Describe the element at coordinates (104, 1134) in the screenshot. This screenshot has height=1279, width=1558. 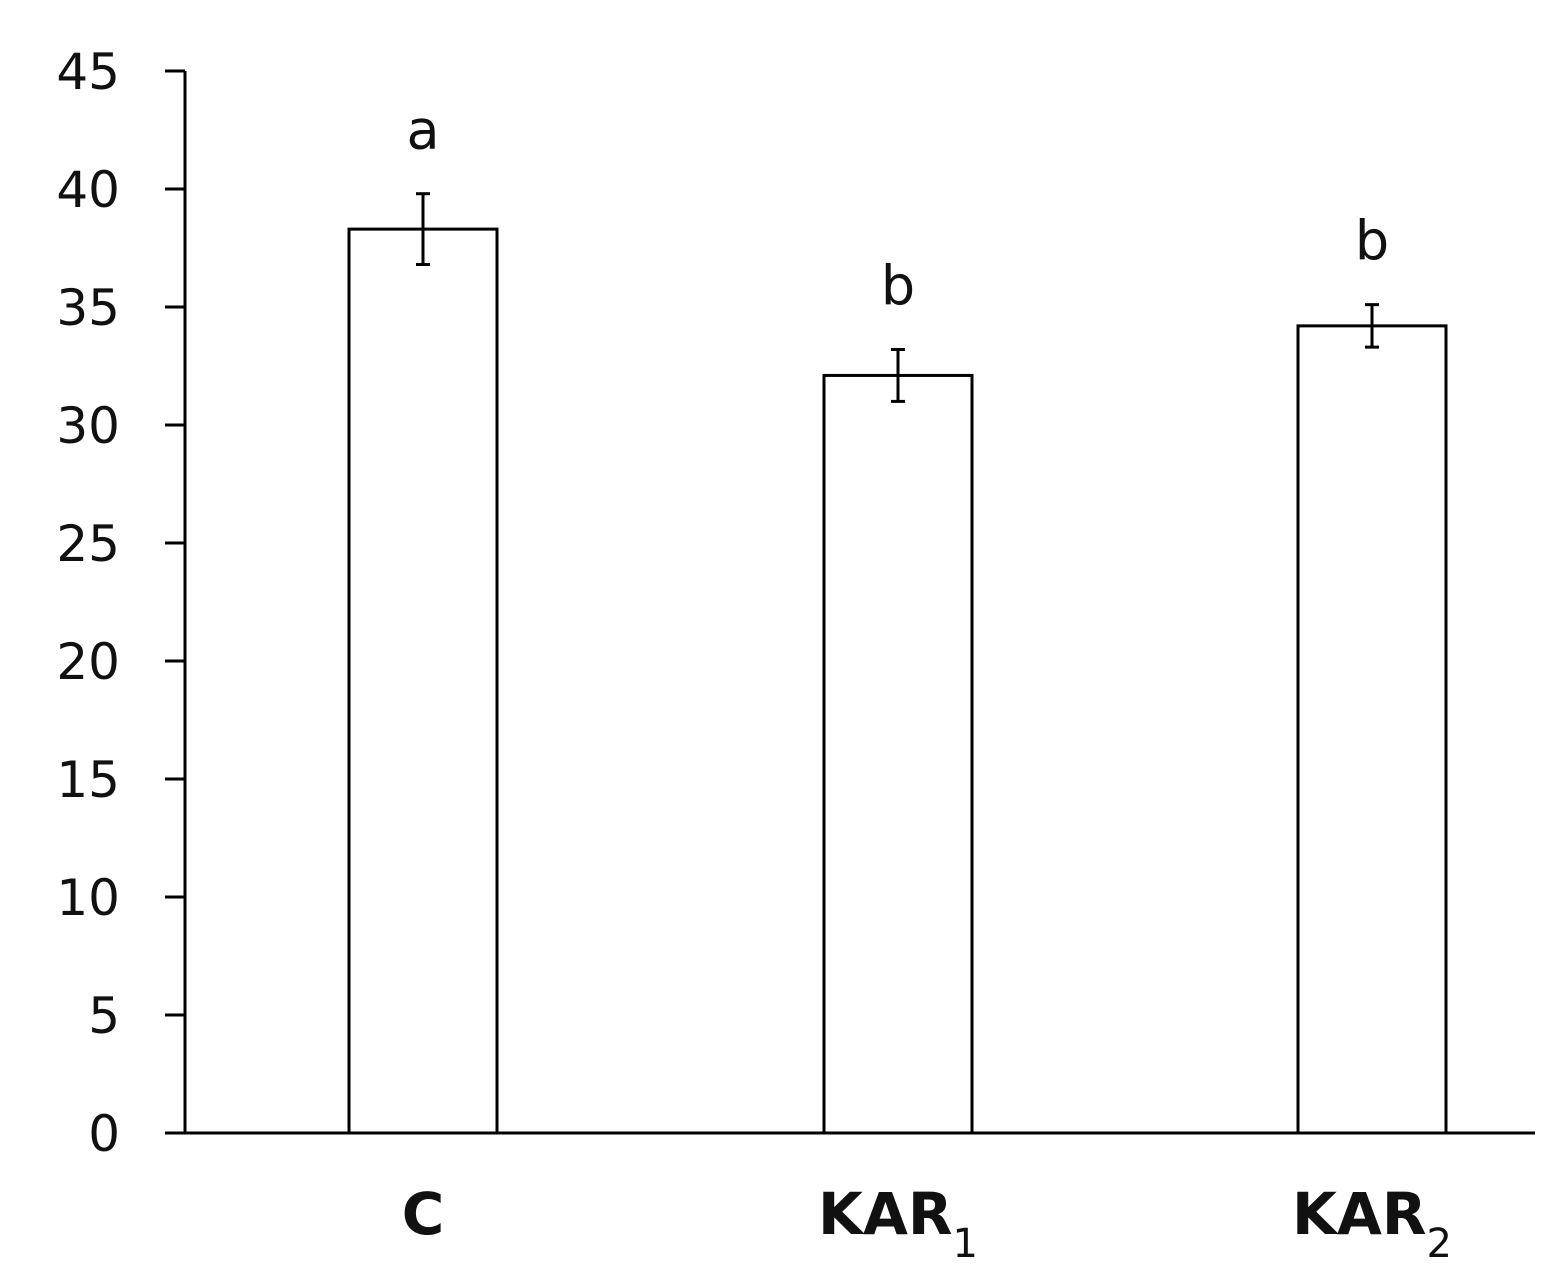
I see `y-tick-label: 0` at that location.